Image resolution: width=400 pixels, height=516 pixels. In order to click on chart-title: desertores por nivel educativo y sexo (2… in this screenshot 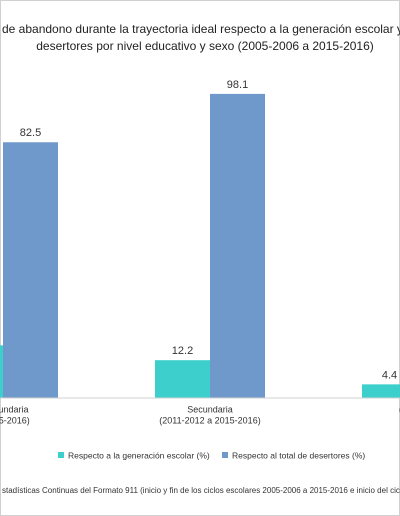, I will do `click(205, 46)`.